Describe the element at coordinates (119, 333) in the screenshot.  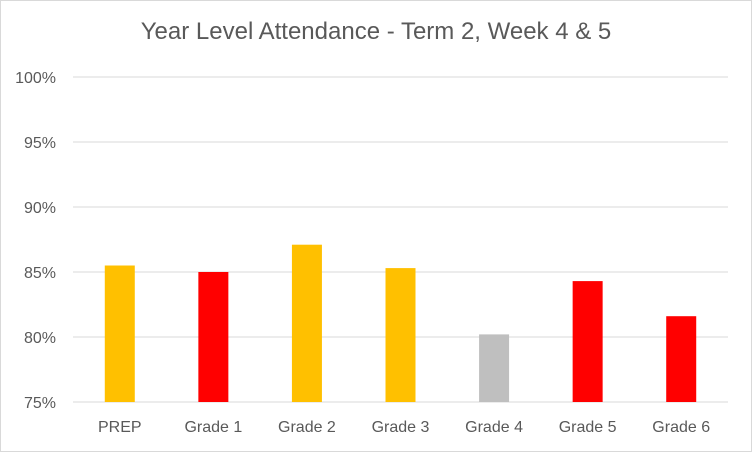
I see `bar-prep` at that location.